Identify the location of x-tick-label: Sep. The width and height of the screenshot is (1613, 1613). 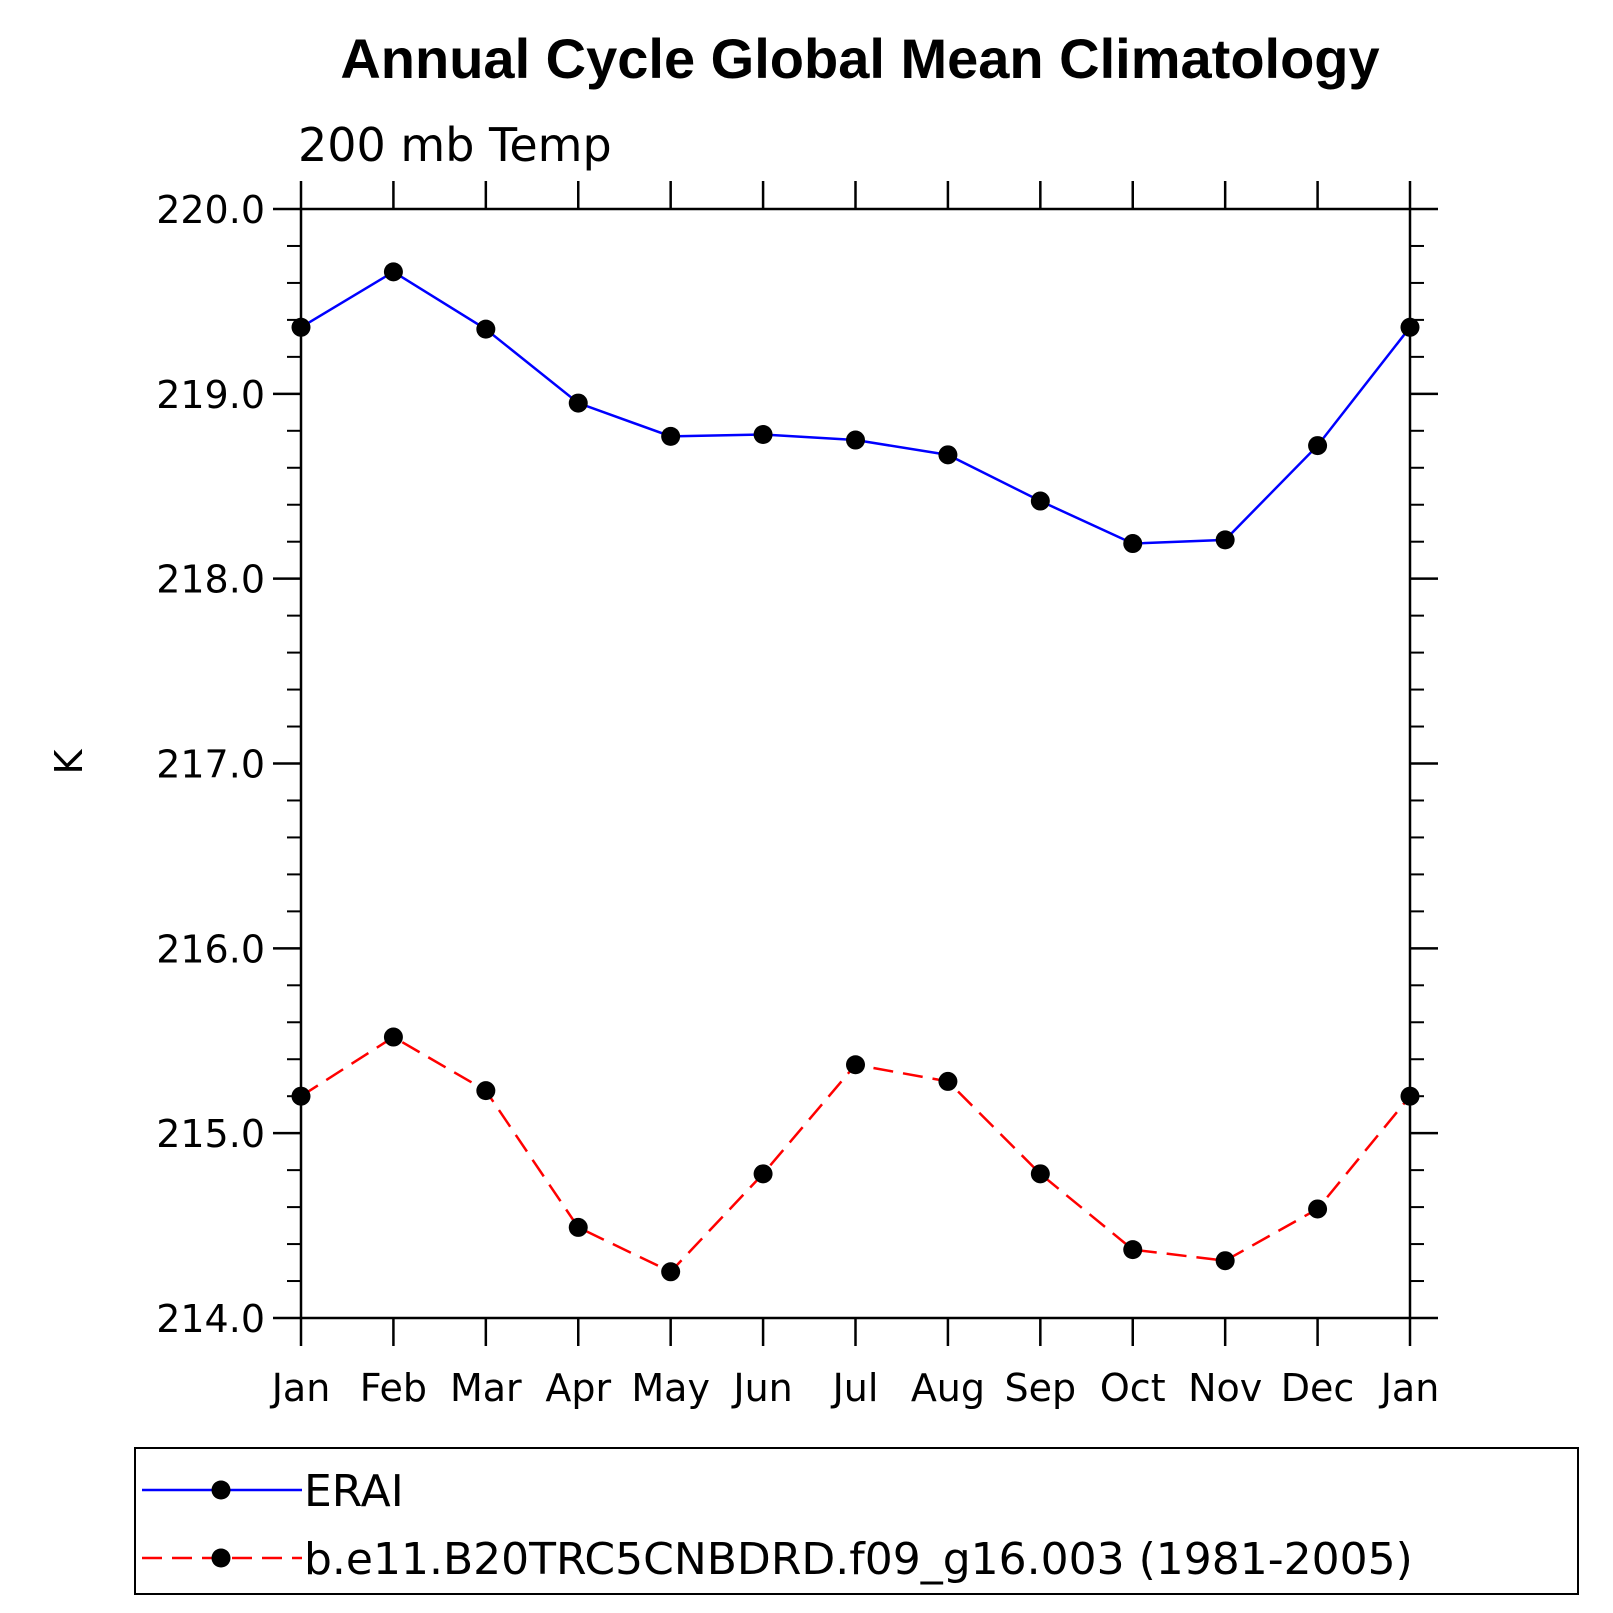
(1041, 1388).